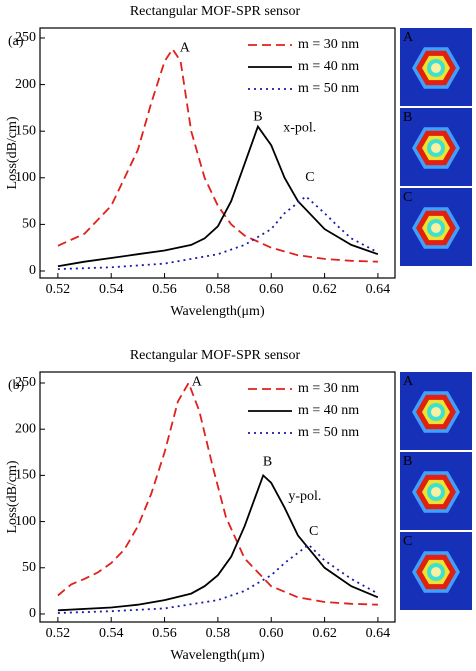 Image resolution: width=476 pixels, height=671 pixels. Describe the element at coordinates (16, 385) in the screenshot. I see `panel-label: (b)` at that location.